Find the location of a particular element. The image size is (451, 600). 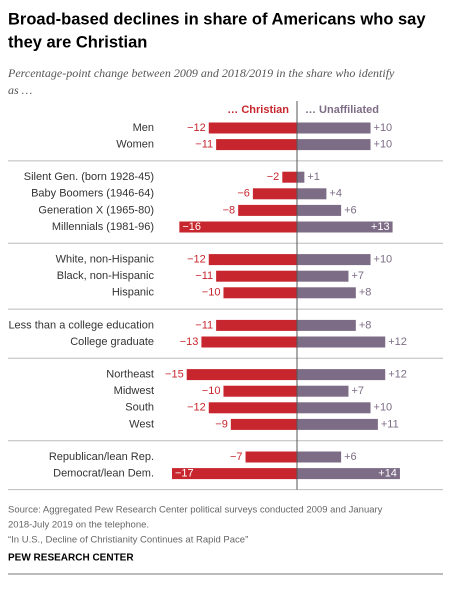

legend-label: … Unaffiliated is located at coordinates (342, 110).